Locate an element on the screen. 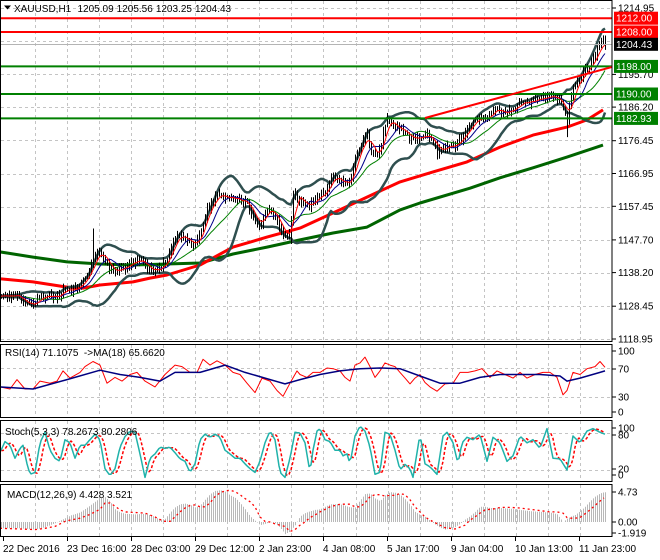 The width and height of the screenshot is (660, 560). triangle-down-icon is located at coordinates (7, 7).